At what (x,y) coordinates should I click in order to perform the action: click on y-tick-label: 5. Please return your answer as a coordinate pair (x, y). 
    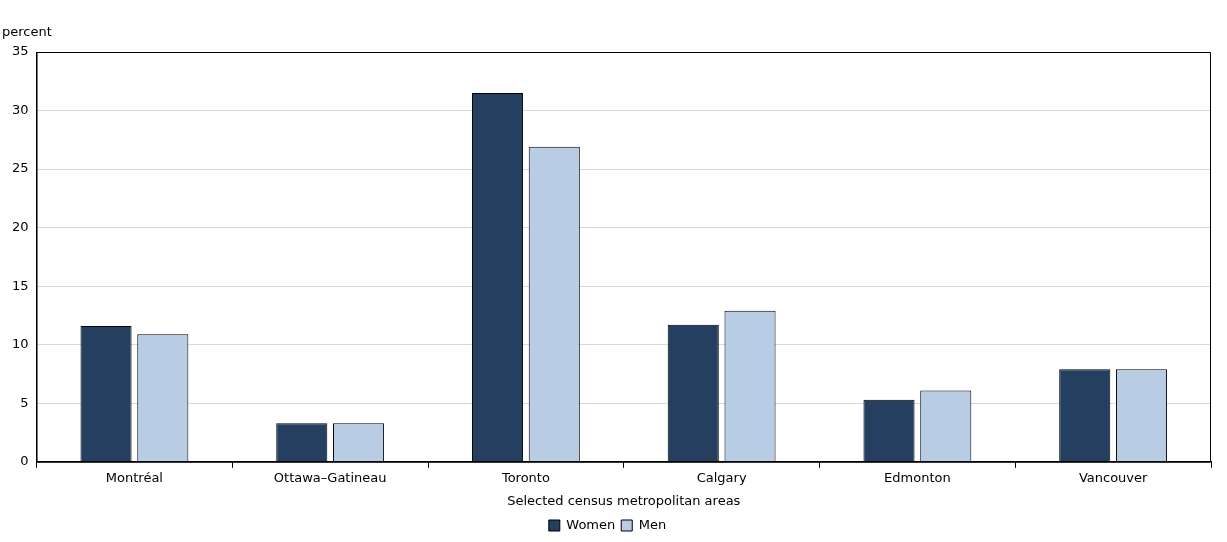
    Looking at the image, I should click on (24, 402).